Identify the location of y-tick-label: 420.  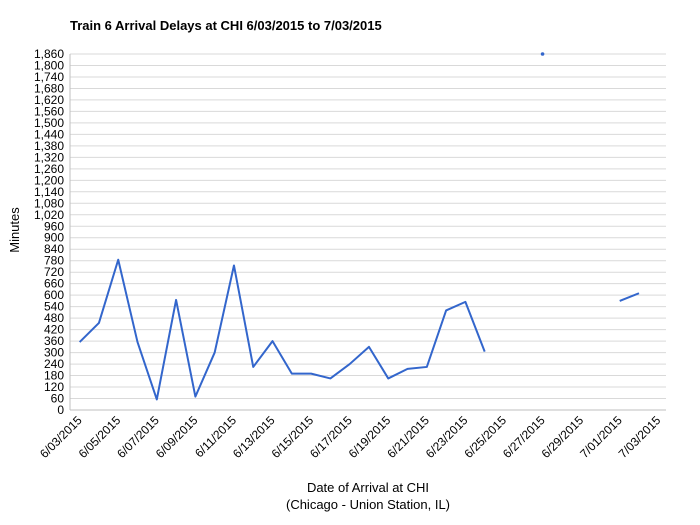
(54, 330).